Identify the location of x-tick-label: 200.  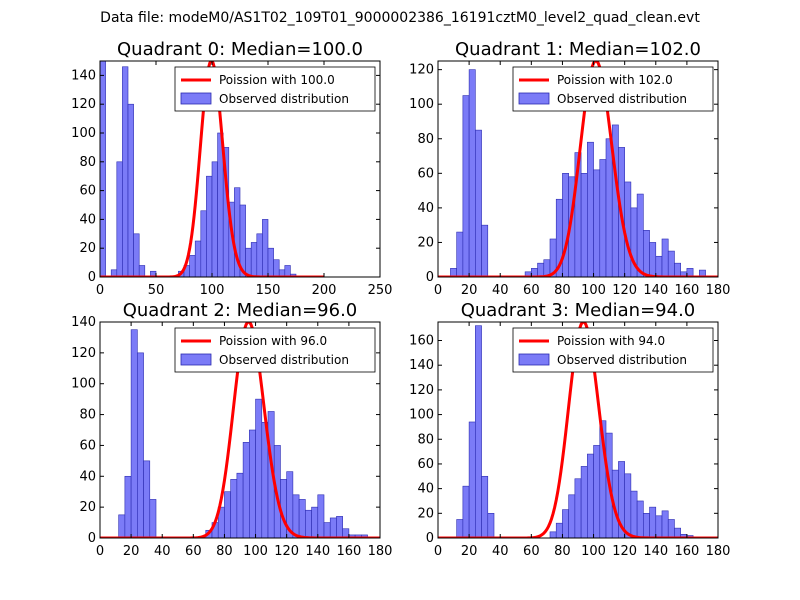
(324, 290).